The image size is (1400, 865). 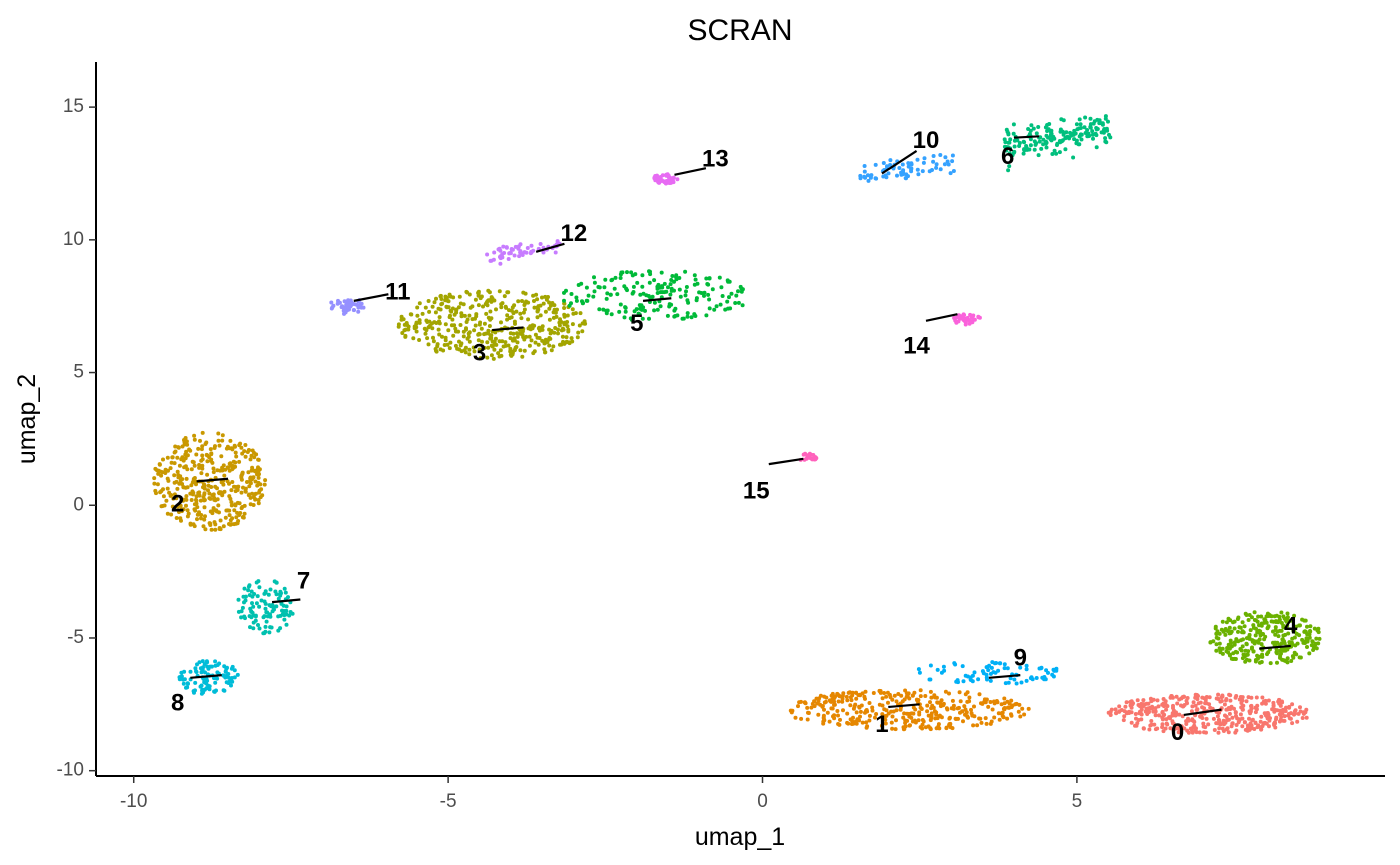 I want to click on cluster-9-label-segment, so click(x=1004, y=676).